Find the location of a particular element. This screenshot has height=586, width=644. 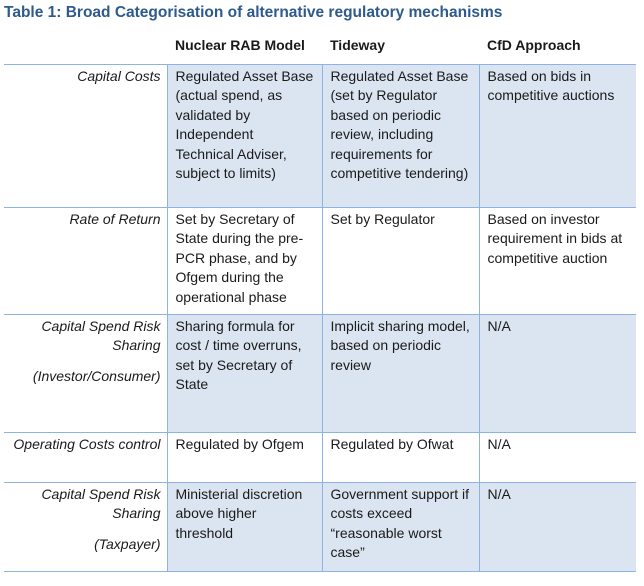

header-tideway: Tideway is located at coordinates (357, 45).